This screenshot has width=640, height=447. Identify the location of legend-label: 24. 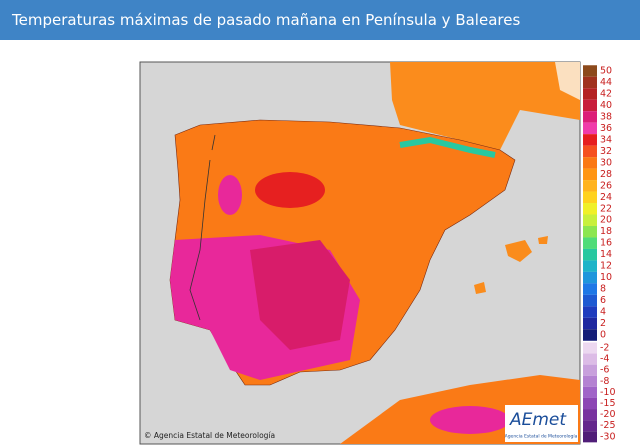
(606, 197).